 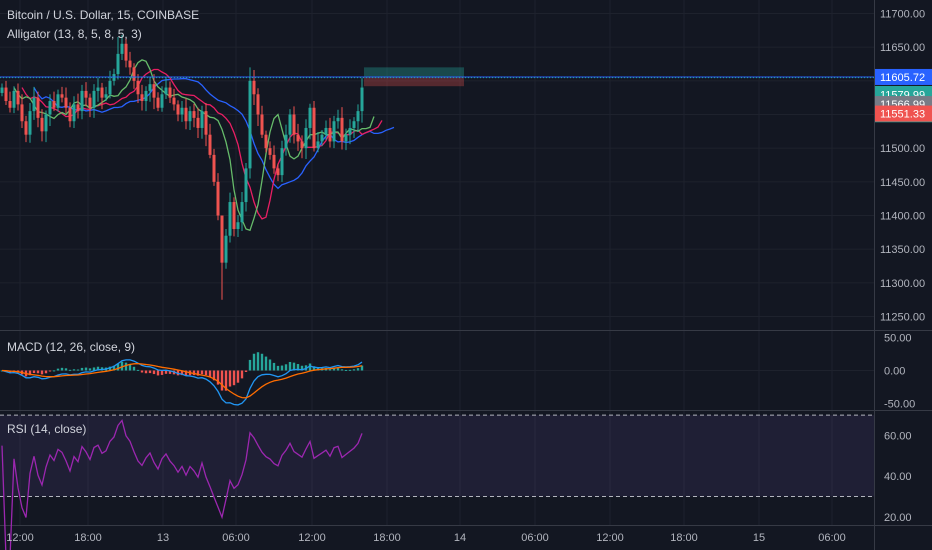 What do you see at coordinates (47, 429) in the screenshot?
I see `rsi-legend: RSI (14, close)` at bounding box center [47, 429].